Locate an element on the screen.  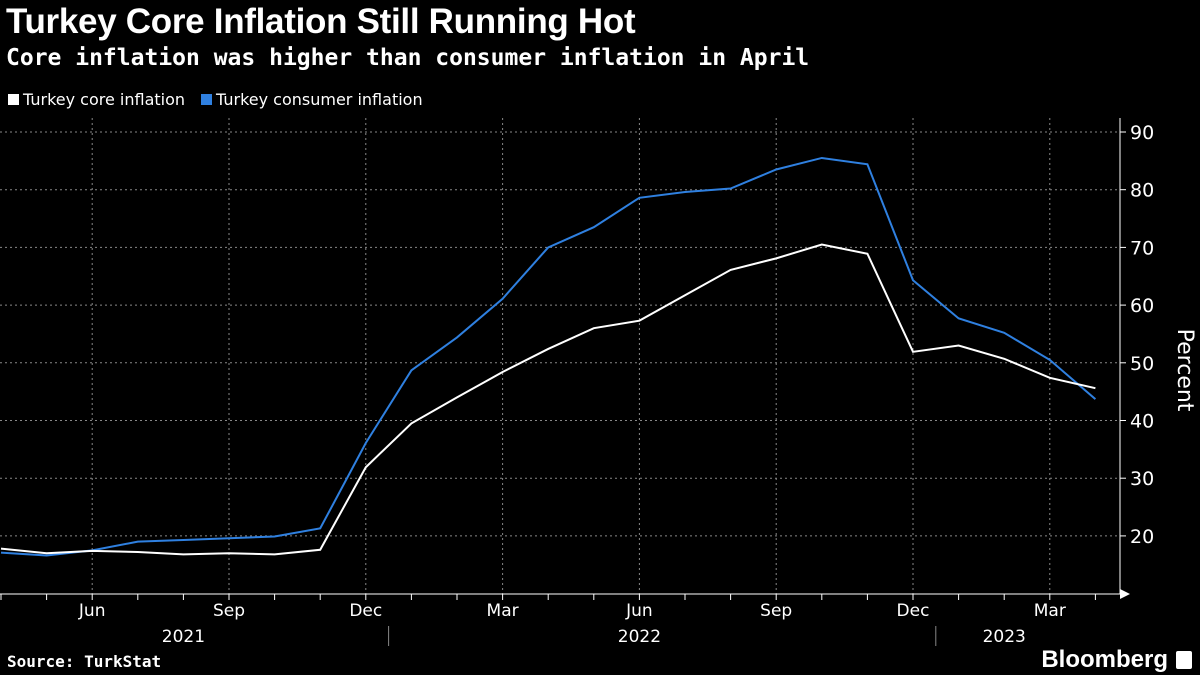
source-note: Source: TurkStat is located at coordinates (84, 661).